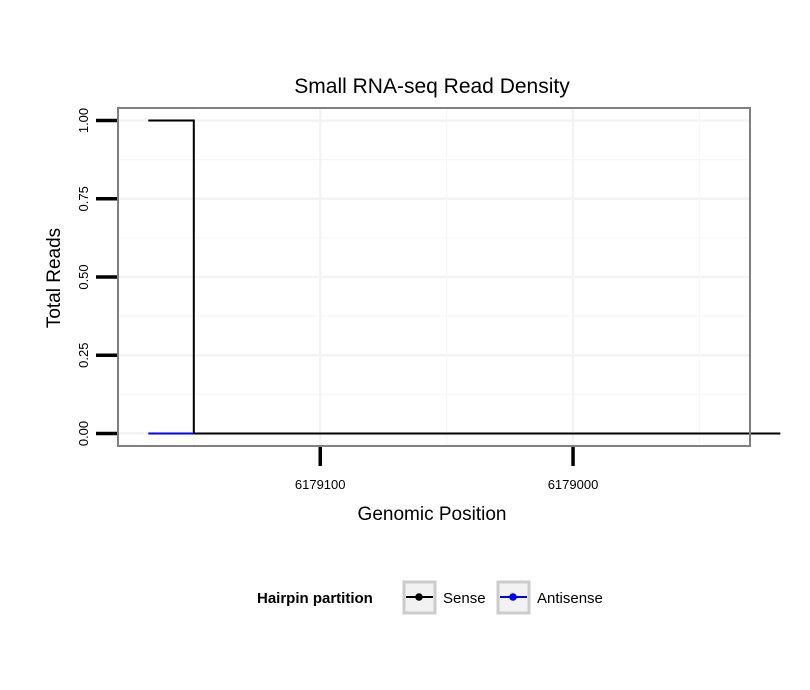 This screenshot has height=690, width=810. Describe the element at coordinates (320, 484) in the screenshot. I see `x-tick-label-0: 6179100` at that location.